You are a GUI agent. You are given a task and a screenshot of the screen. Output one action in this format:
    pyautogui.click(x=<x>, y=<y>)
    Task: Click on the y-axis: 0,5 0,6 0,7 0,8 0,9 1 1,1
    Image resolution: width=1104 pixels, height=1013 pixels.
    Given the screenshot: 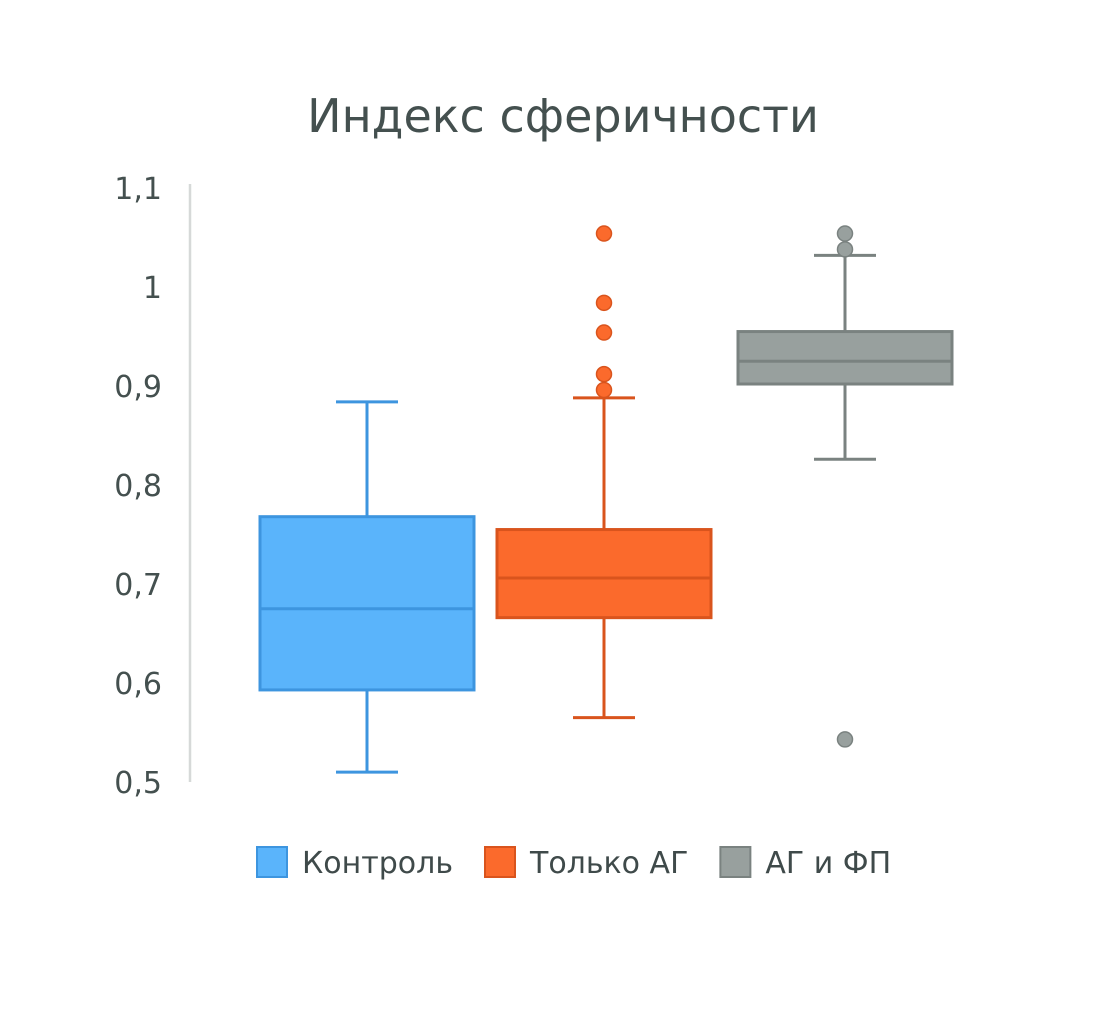 What is the action you would take?
    pyautogui.click(x=153, y=486)
    